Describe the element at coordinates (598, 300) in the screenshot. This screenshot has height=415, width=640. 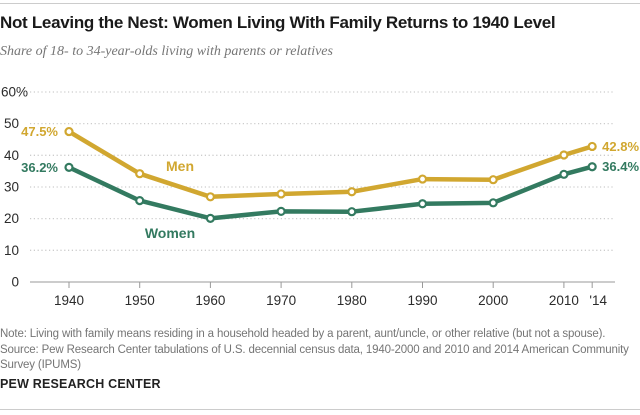
I see `x-axis-tick-label: '14` at that location.